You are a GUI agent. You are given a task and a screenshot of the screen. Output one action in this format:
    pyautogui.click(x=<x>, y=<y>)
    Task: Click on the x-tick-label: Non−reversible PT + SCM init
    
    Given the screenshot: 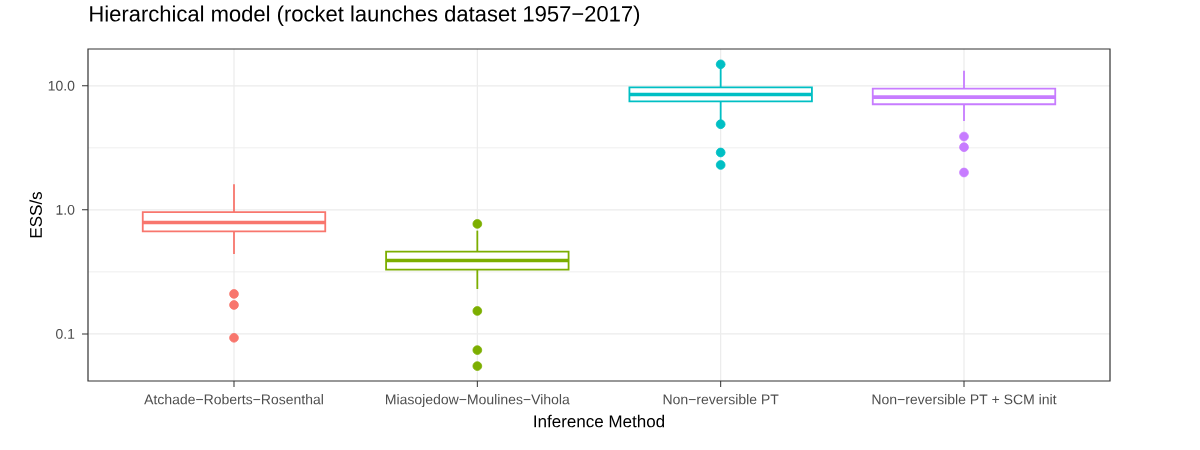 What is the action you would take?
    pyautogui.click(x=964, y=399)
    